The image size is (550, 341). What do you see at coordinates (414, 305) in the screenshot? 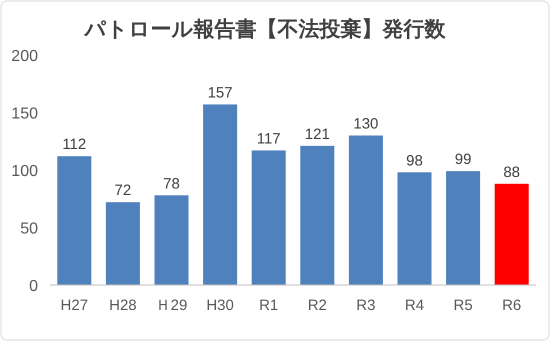
I see `x-tick-label: R4` at bounding box center [414, 305].